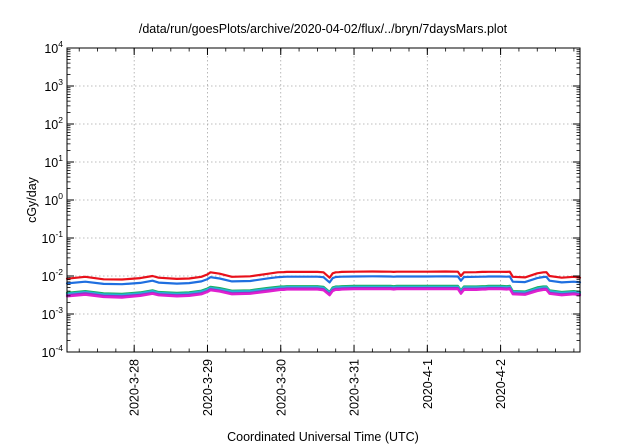 The width and height of the screenshot is (640, 448). Describe the element at coordinates (281, 387) in the screenshot. I see `x-tick-label: 2020-3-30` at that location.